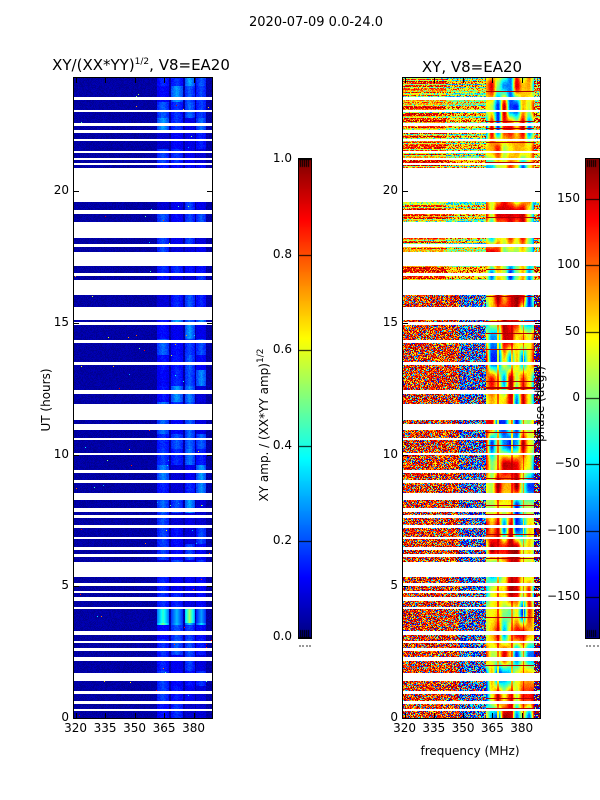 The image size is (600, 800). What do you see at coordinates (282, 158) in the screenshot?
I see `colorbar-tick-label: 1.0` at bounding box center [282, 158].